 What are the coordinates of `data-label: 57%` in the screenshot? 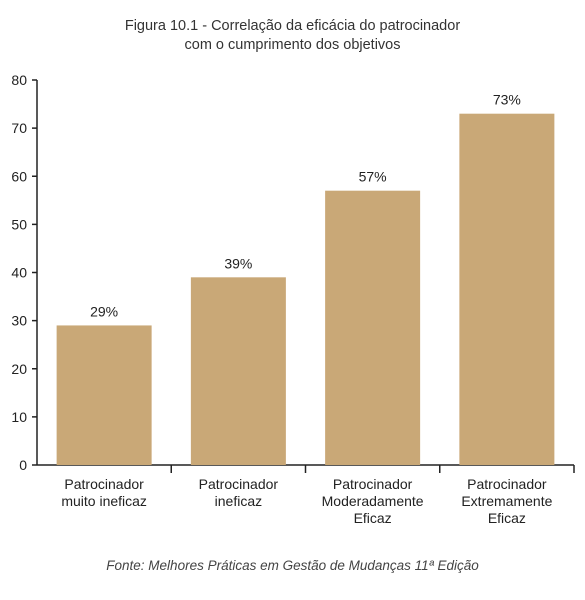 It's located at (373, 177).